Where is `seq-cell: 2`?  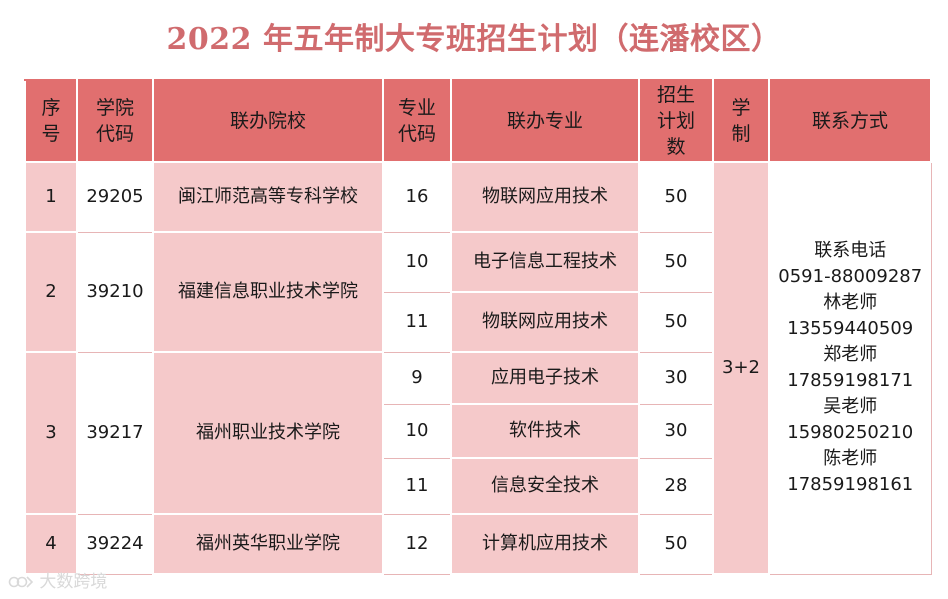 seq-cell: 2 is located at coordinates (51, 292).